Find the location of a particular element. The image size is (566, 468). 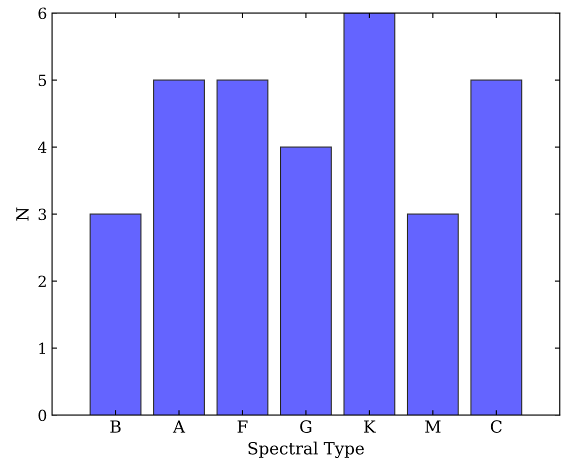

x-tick-label: B is located at coordinates (115, 426).